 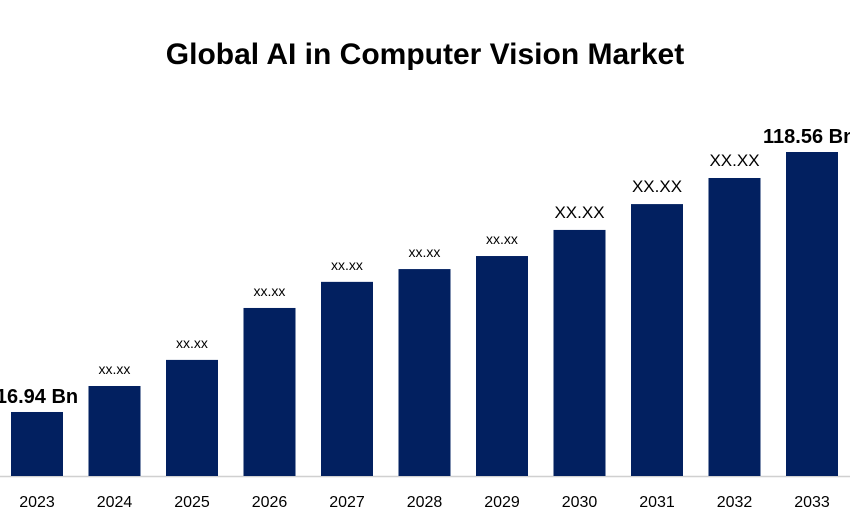 What do you see at coordinates (39, 397) in the screenshot?
I see `data-label: 16.94 Bn` at bounding box center [39, 397].